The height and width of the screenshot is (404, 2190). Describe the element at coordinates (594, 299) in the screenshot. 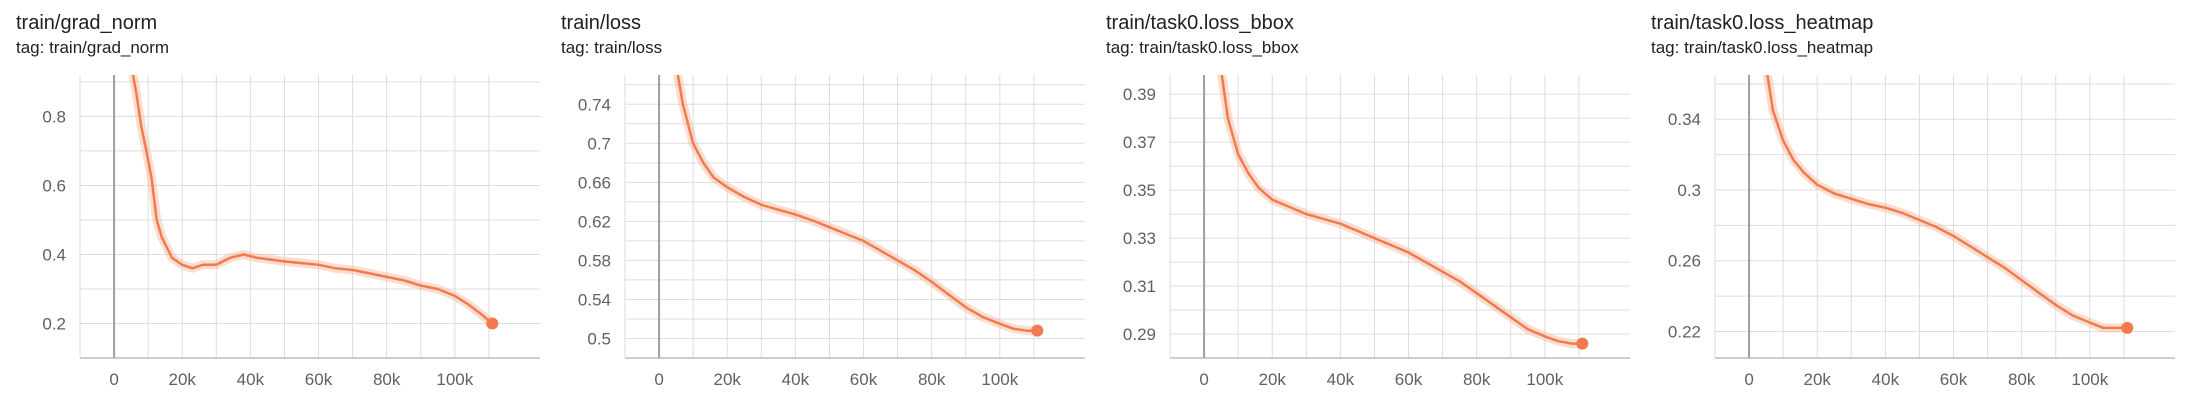

I see `y-tick-label: 0.54` at that location.